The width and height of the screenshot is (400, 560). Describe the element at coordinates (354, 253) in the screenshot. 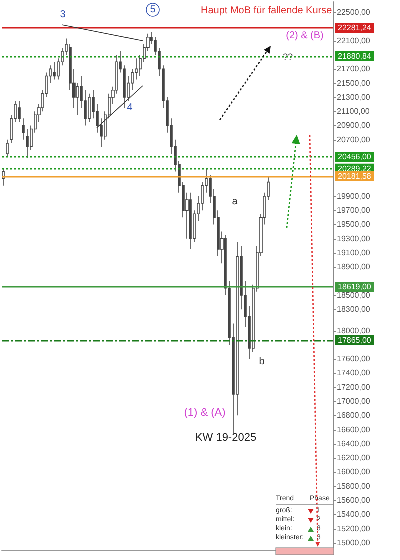

I see `y-tick-label: 19100,00` at that location.